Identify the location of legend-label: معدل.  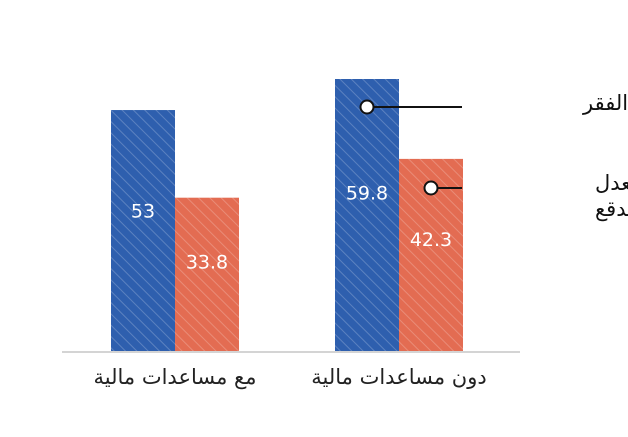
(611, 183).